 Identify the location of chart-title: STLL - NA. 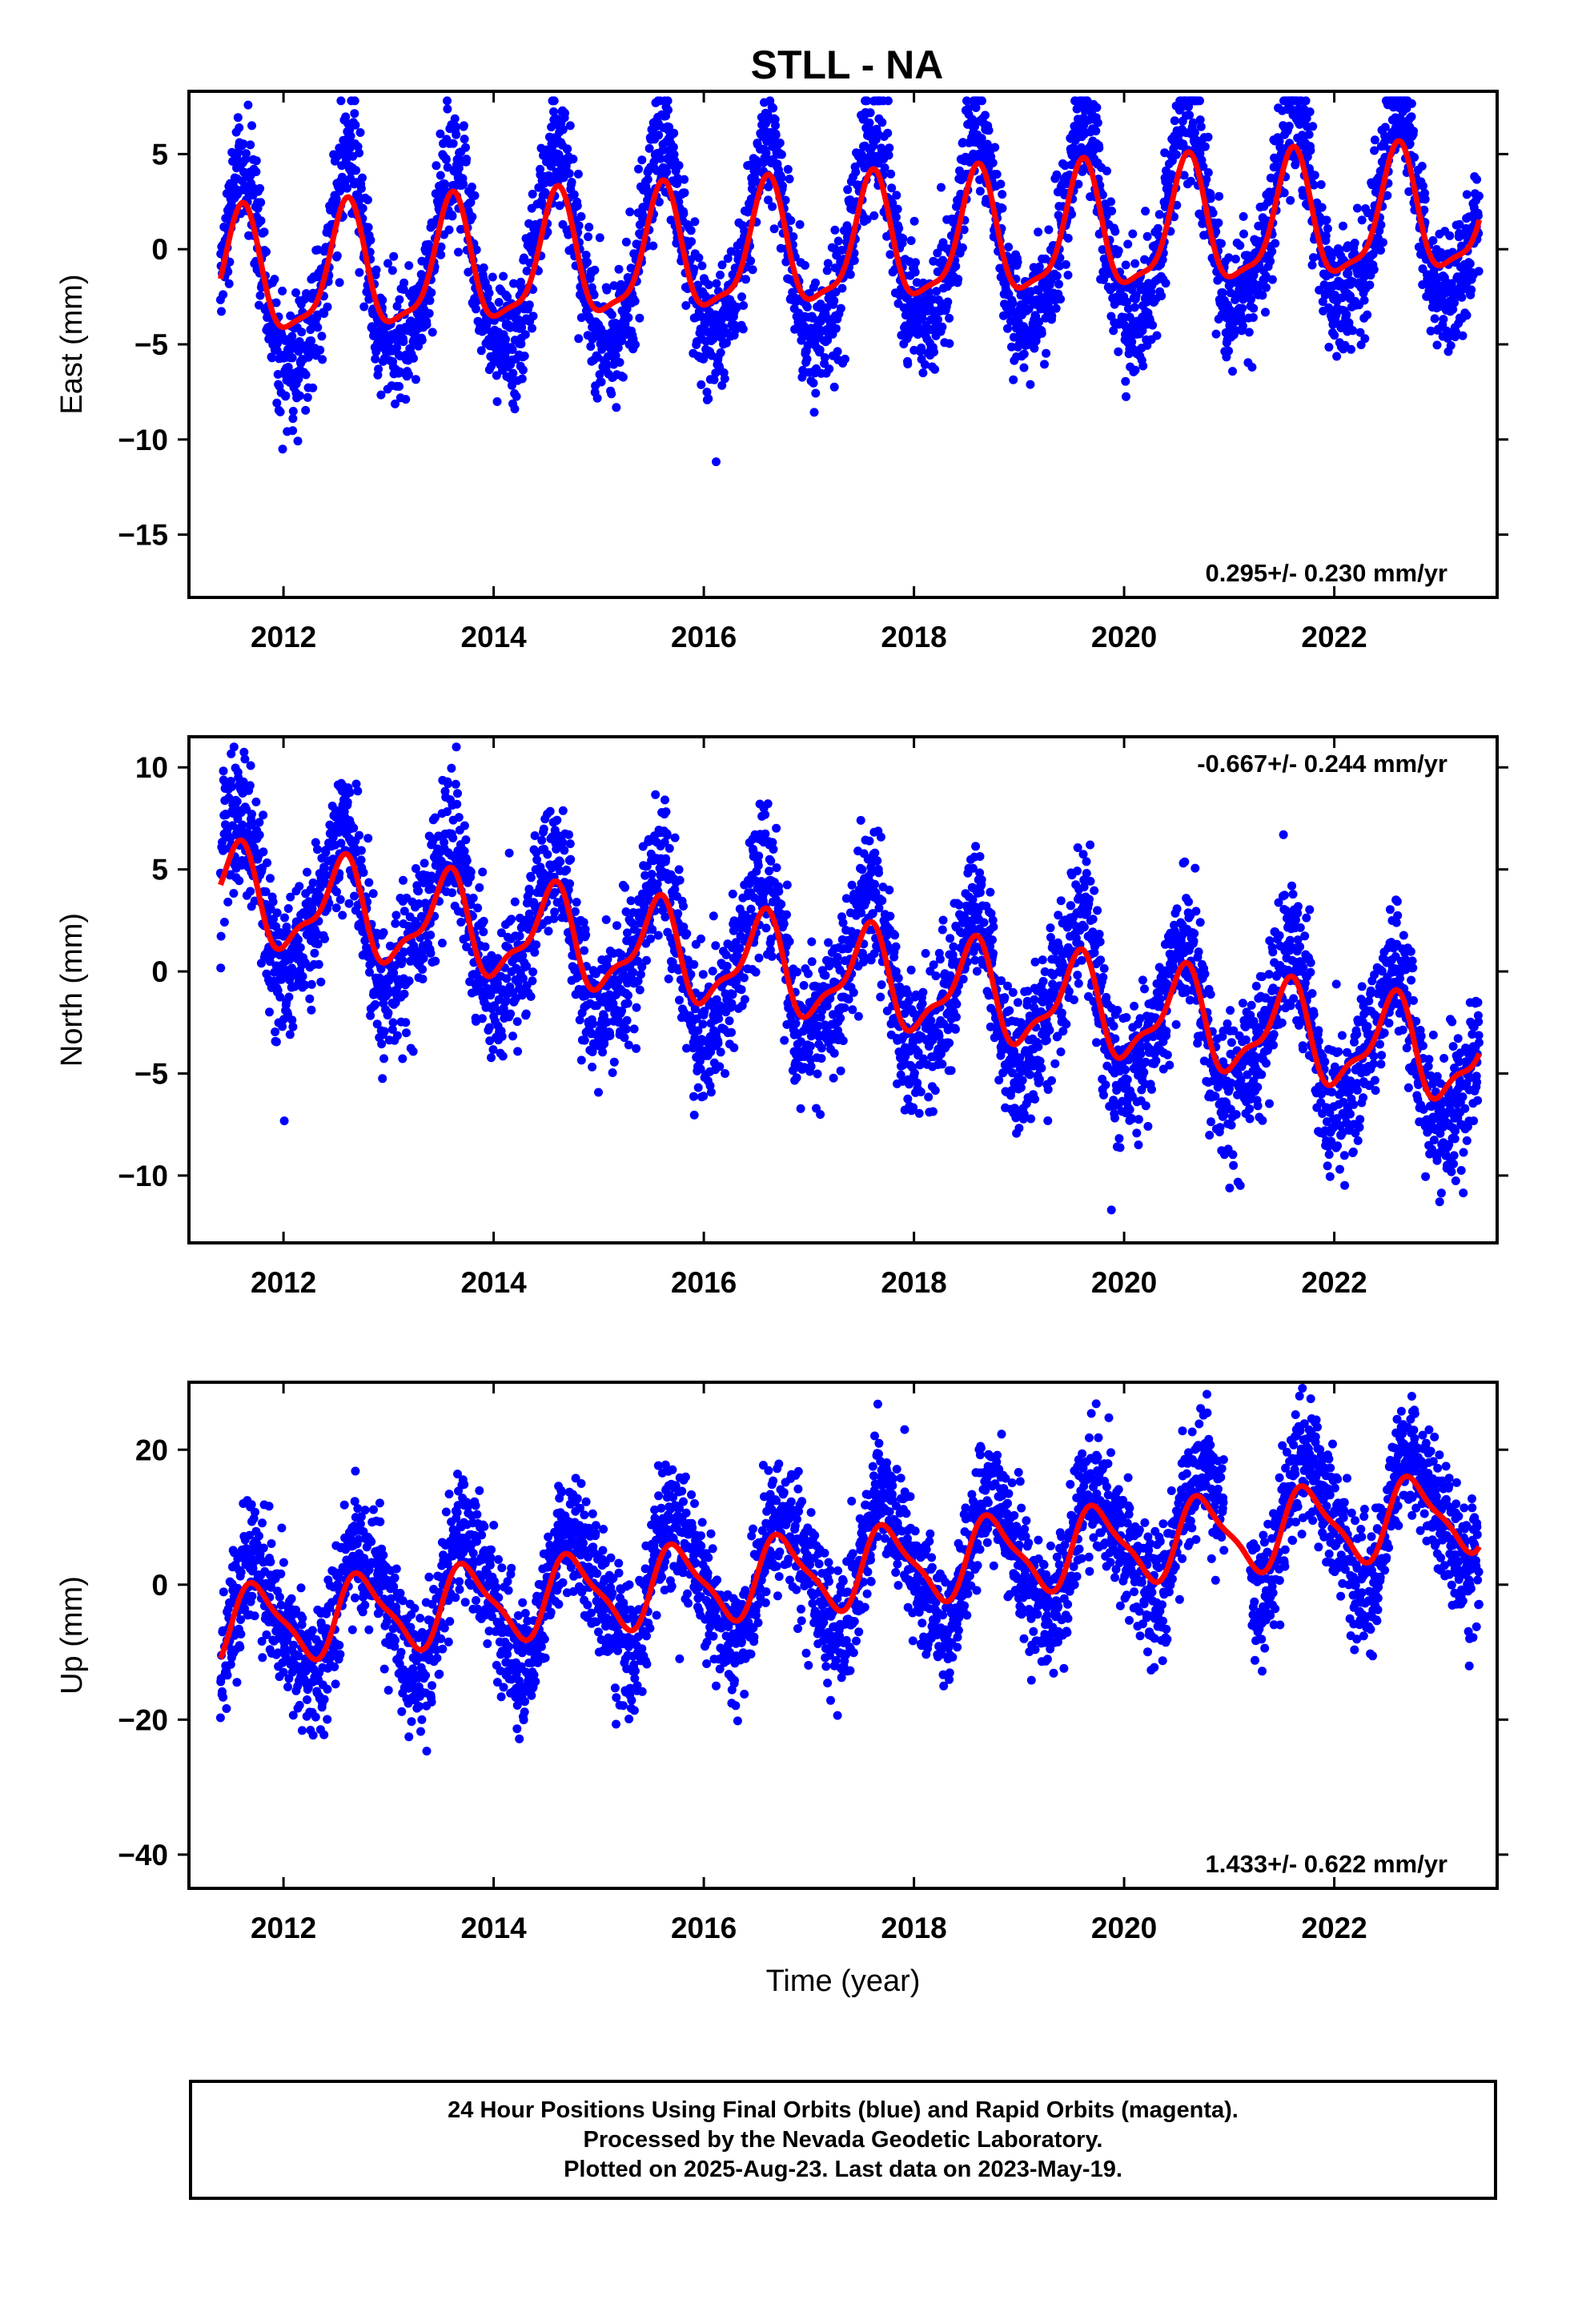
(847, 64).